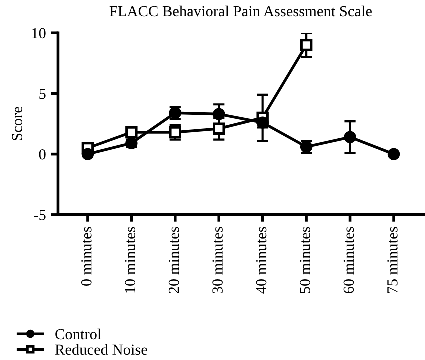 This screenshot has width=425, height=360. What do you see at coordinates (305, 260) in the screenshot?
I see `x-tick-label: 50 minutes` at bounding box center [305, 260].